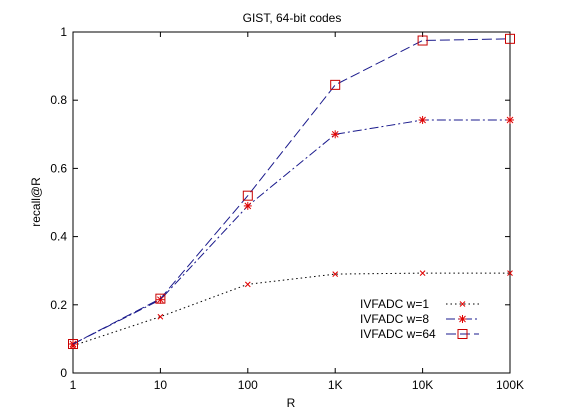 The width and height of the screenshot is (561, 420). What do you see at coordinates (58, 237) in the screenshot?
I see `y-tick-label: 0.4` at bounding box center [58, 237].